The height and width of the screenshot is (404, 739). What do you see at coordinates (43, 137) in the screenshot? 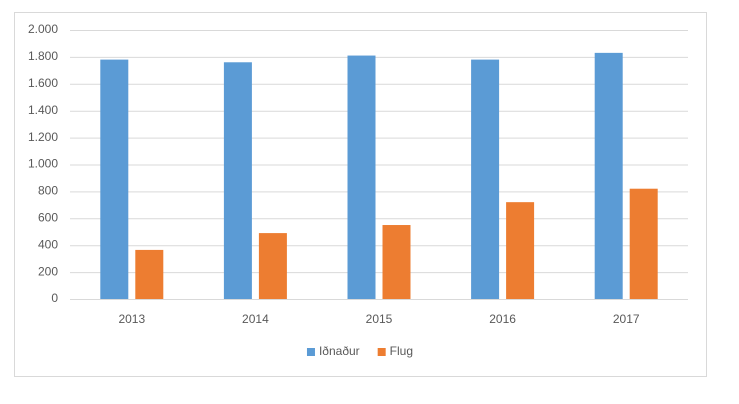
I see `y-tick-label: 1.200` at bounding box center [43, 137].